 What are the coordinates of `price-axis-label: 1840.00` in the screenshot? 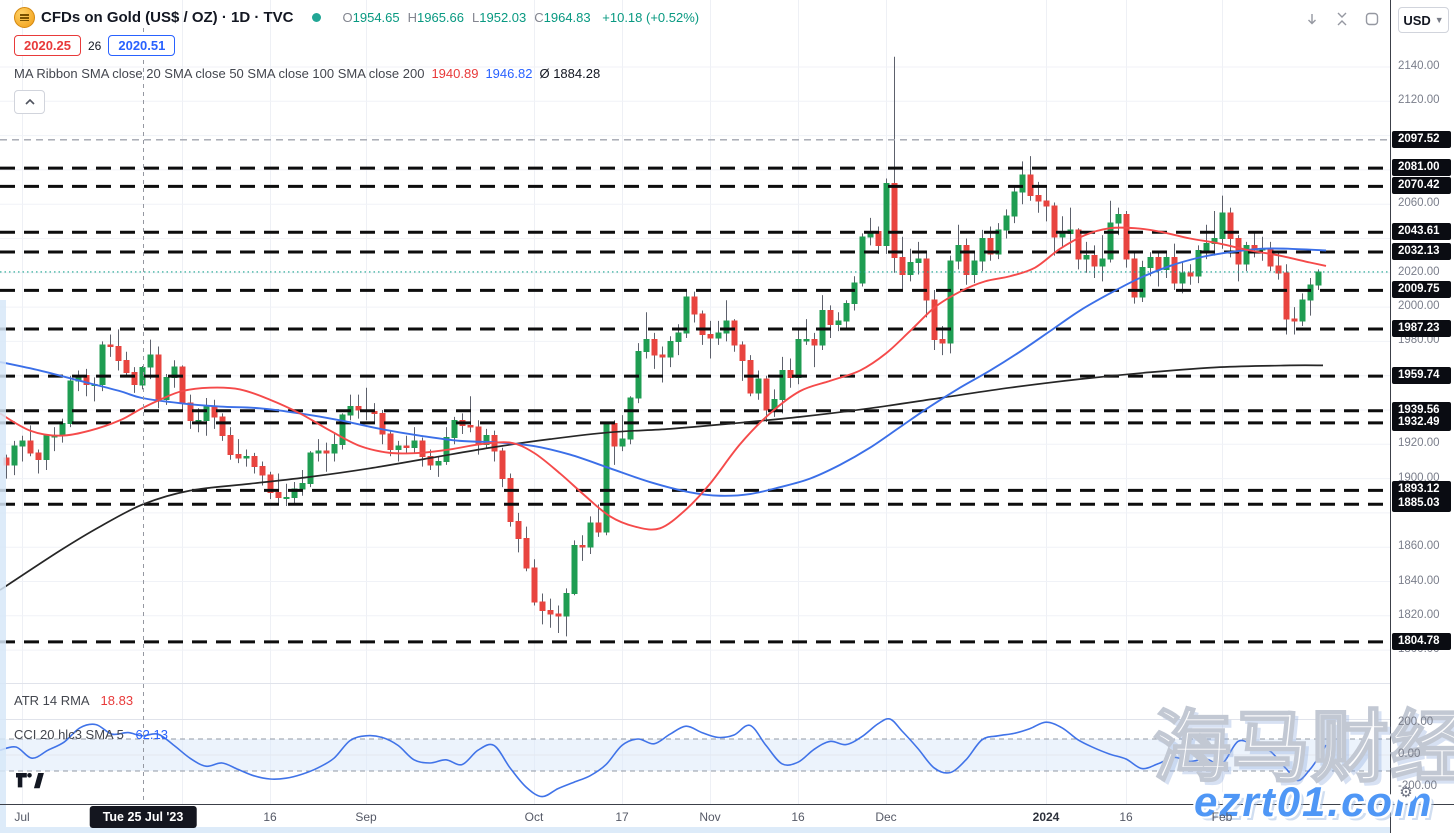 It's located at (1419, 580).